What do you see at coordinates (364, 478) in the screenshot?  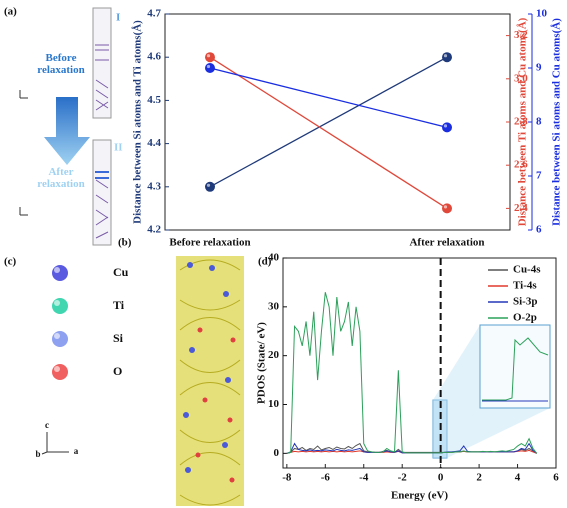 I see `x-tick-label: -4` at bounding box center [364, 478].